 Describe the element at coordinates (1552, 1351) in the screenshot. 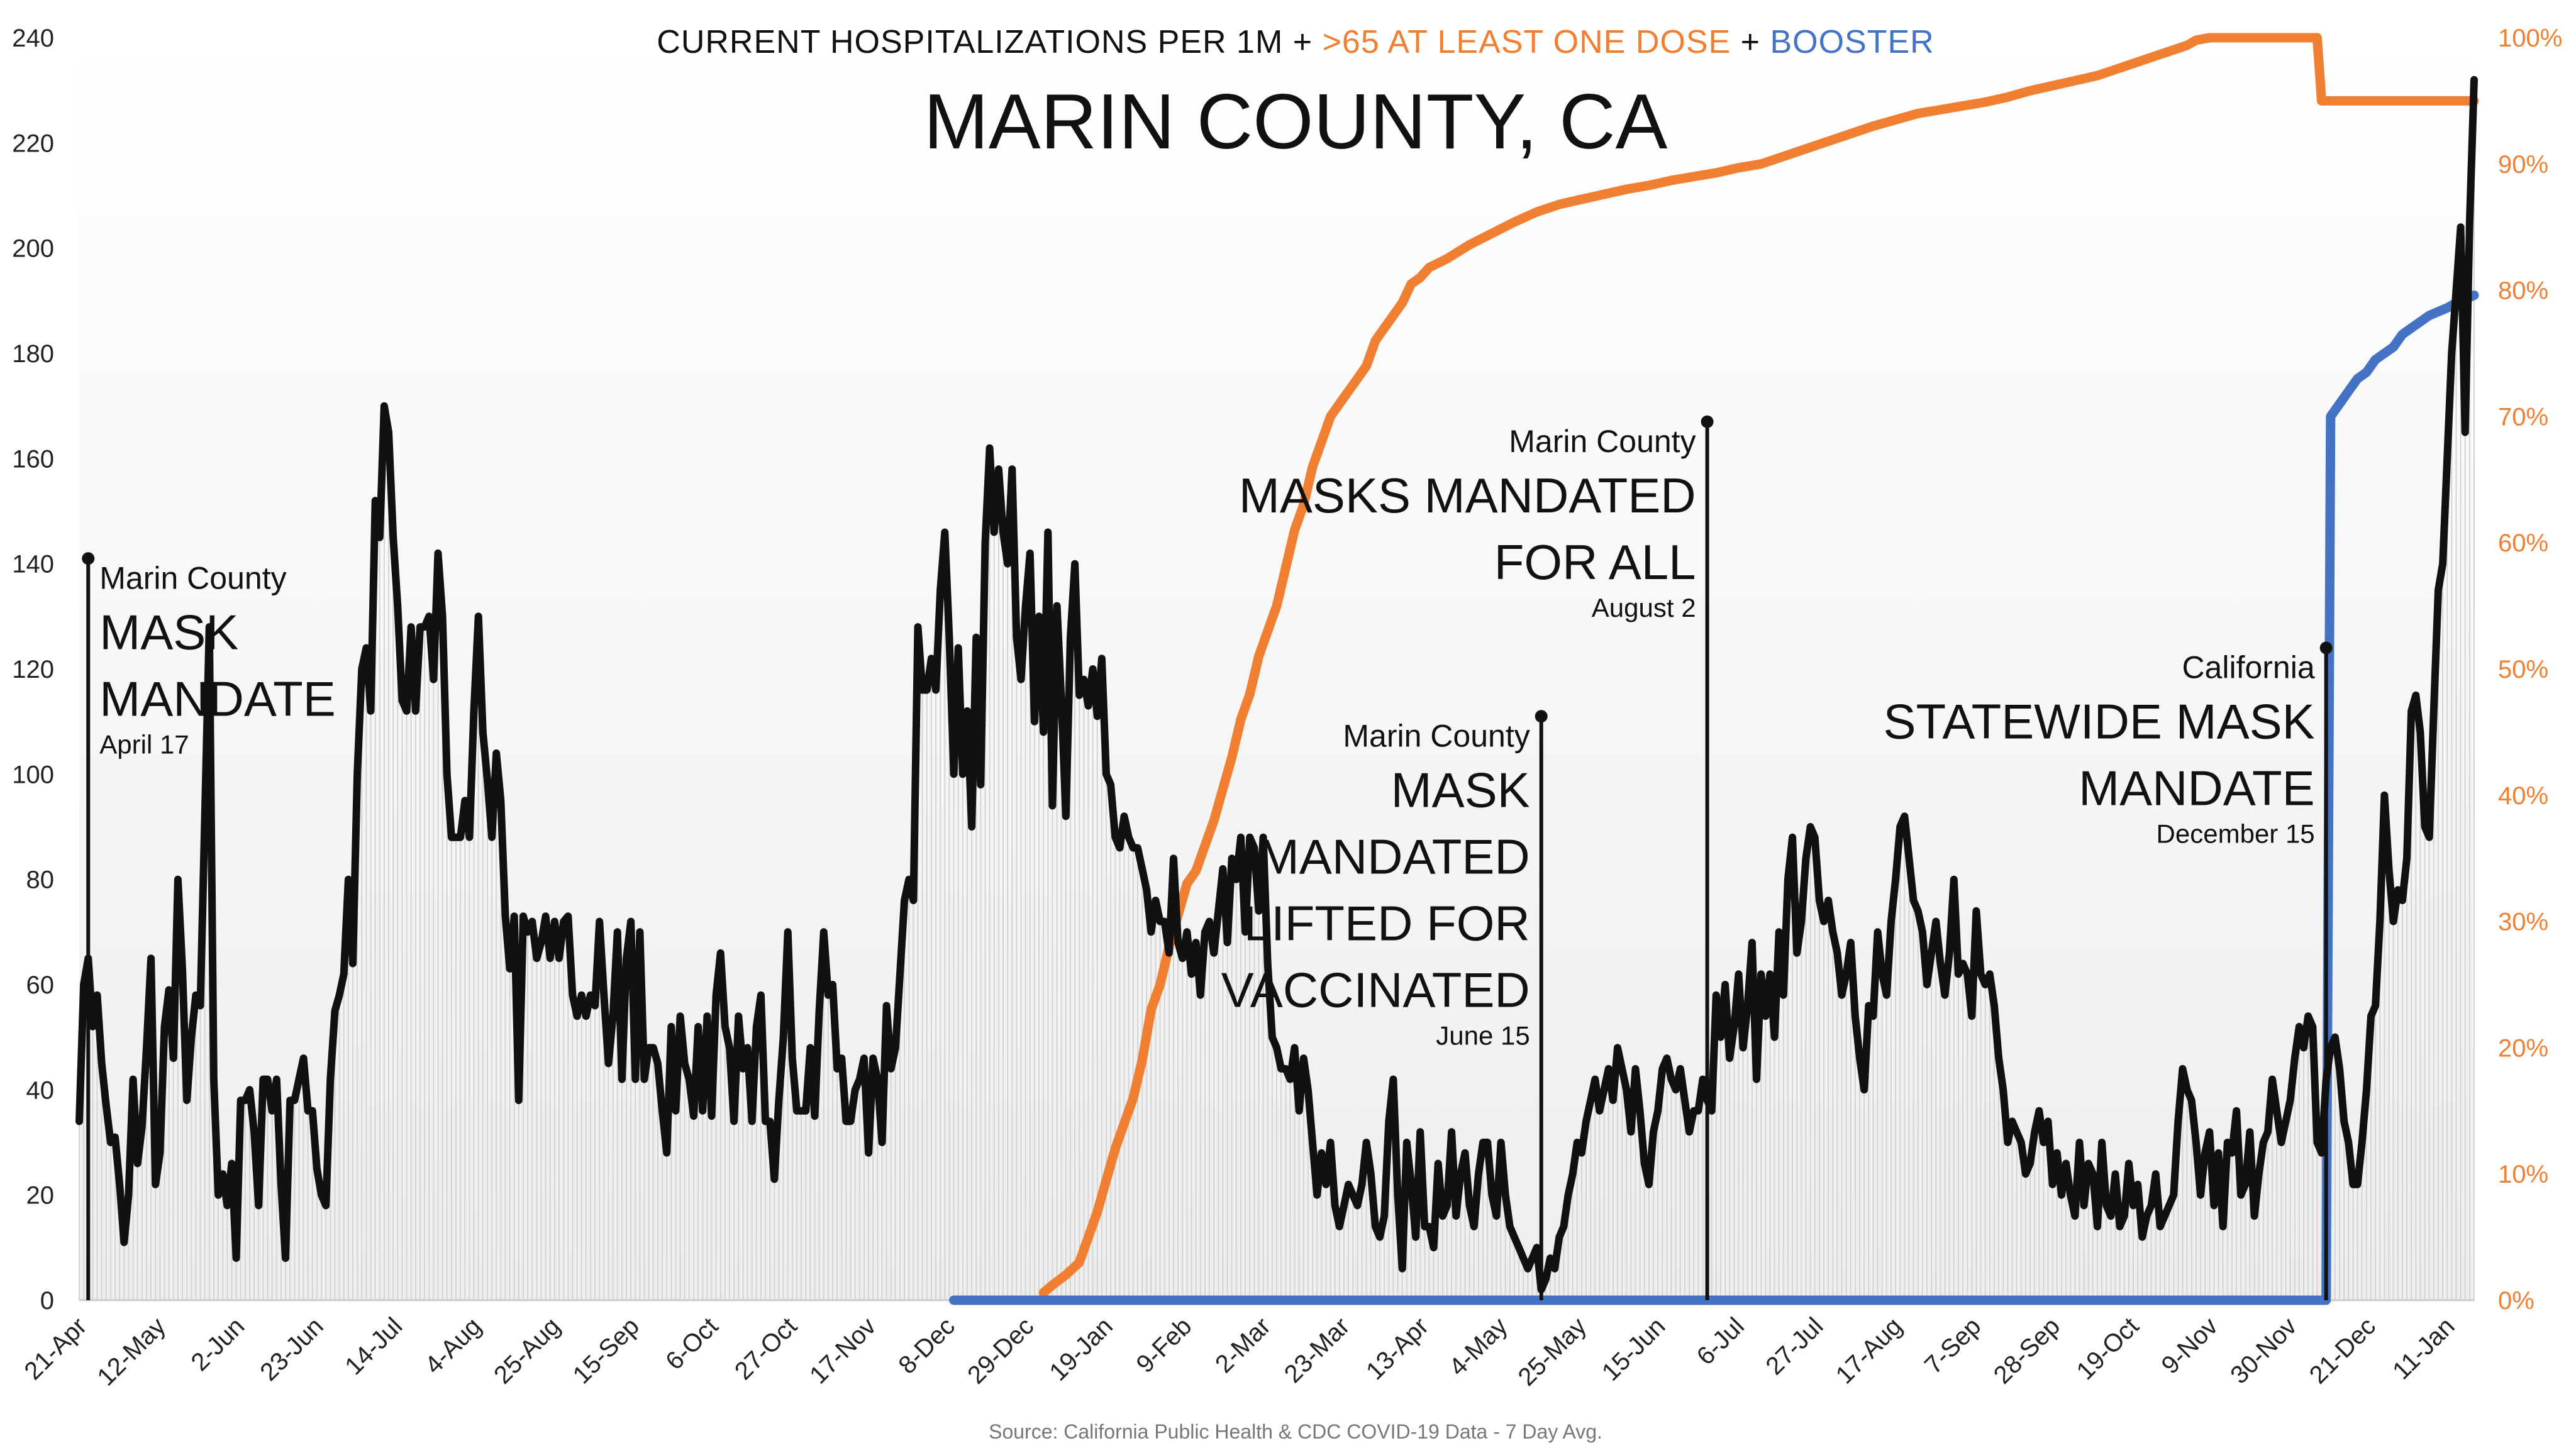

I see `x-tick: 25-May` at that location.